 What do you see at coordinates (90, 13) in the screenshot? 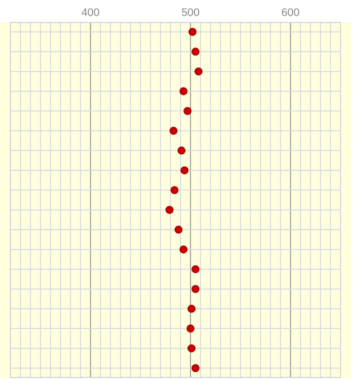
I see `x-tick-label: 400` at bounding box center [90, 13].